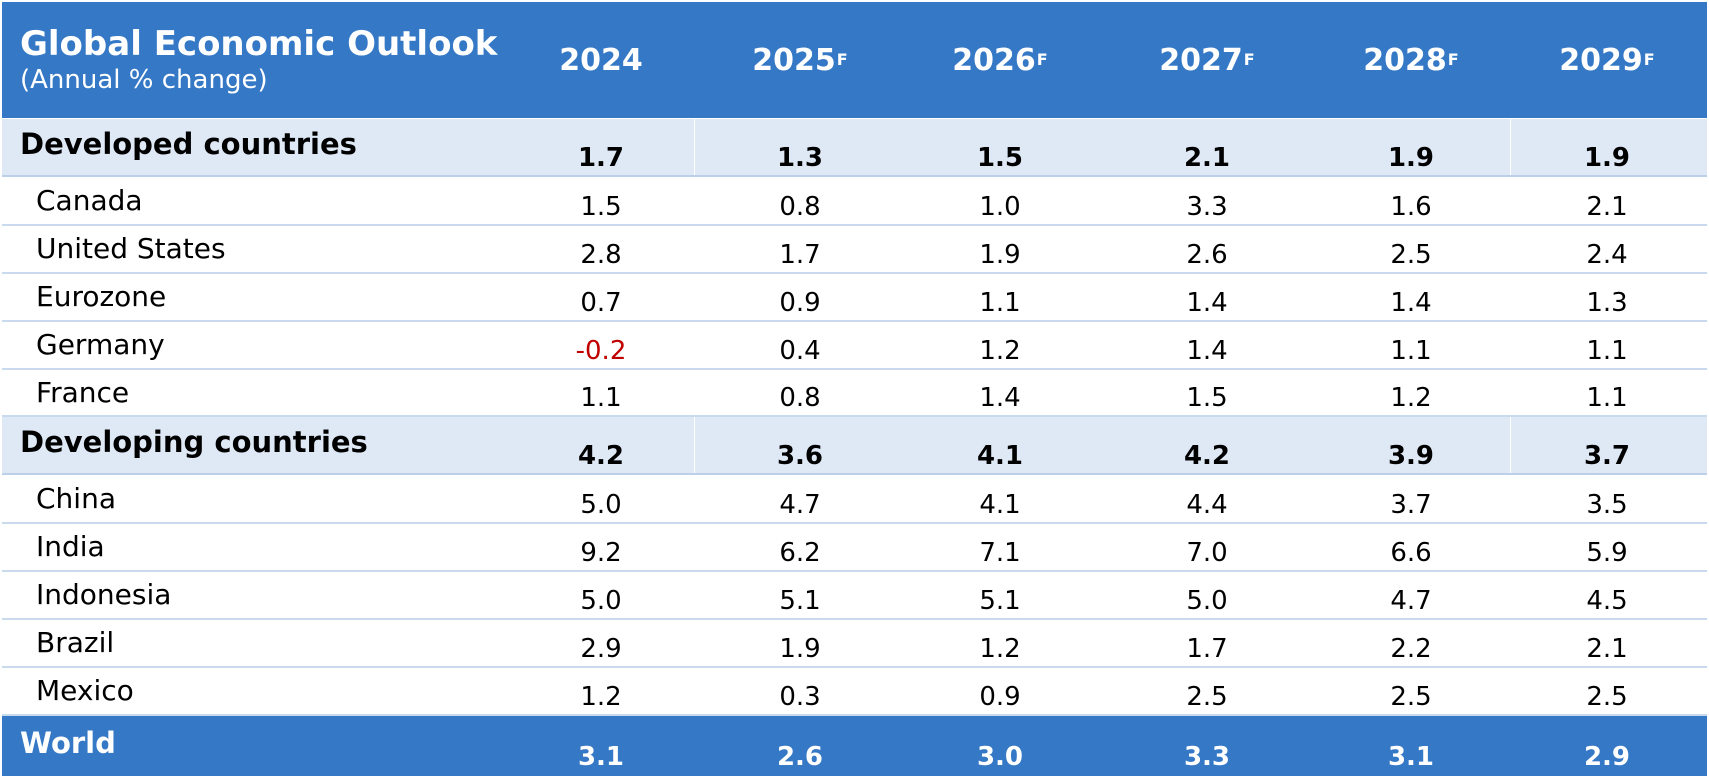 Image resolution: width=1709 pixels, height=778 pixels. I want to click on column-header-2025: 2025 F, so click(800, 60).